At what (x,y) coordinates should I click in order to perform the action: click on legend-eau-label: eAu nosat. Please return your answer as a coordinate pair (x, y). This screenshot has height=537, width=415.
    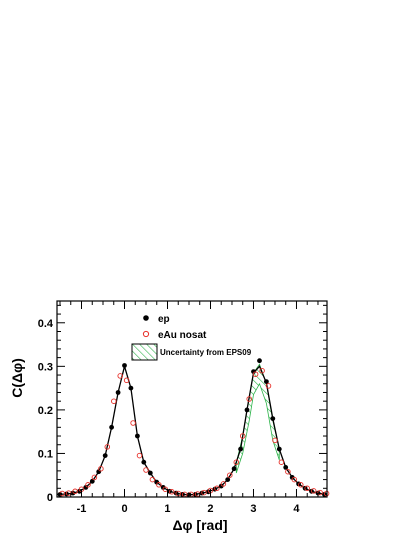
    Looking at the image, I should click on (182, 335).